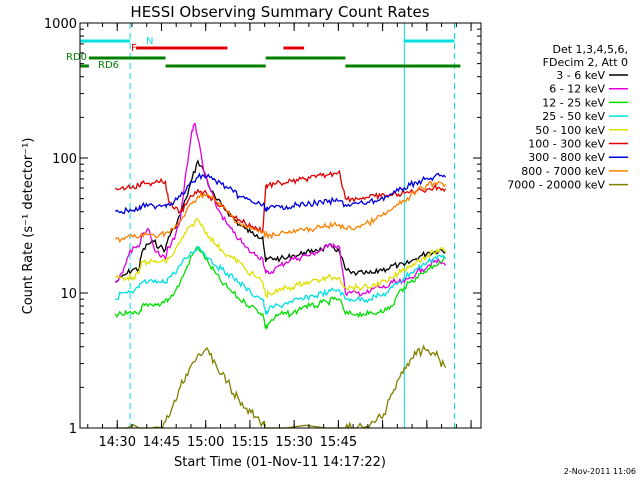  What do you see at coordinates (73, 429) in the screenshot?
I see `y-tick-label: 1` at bounding box center [73, 429].